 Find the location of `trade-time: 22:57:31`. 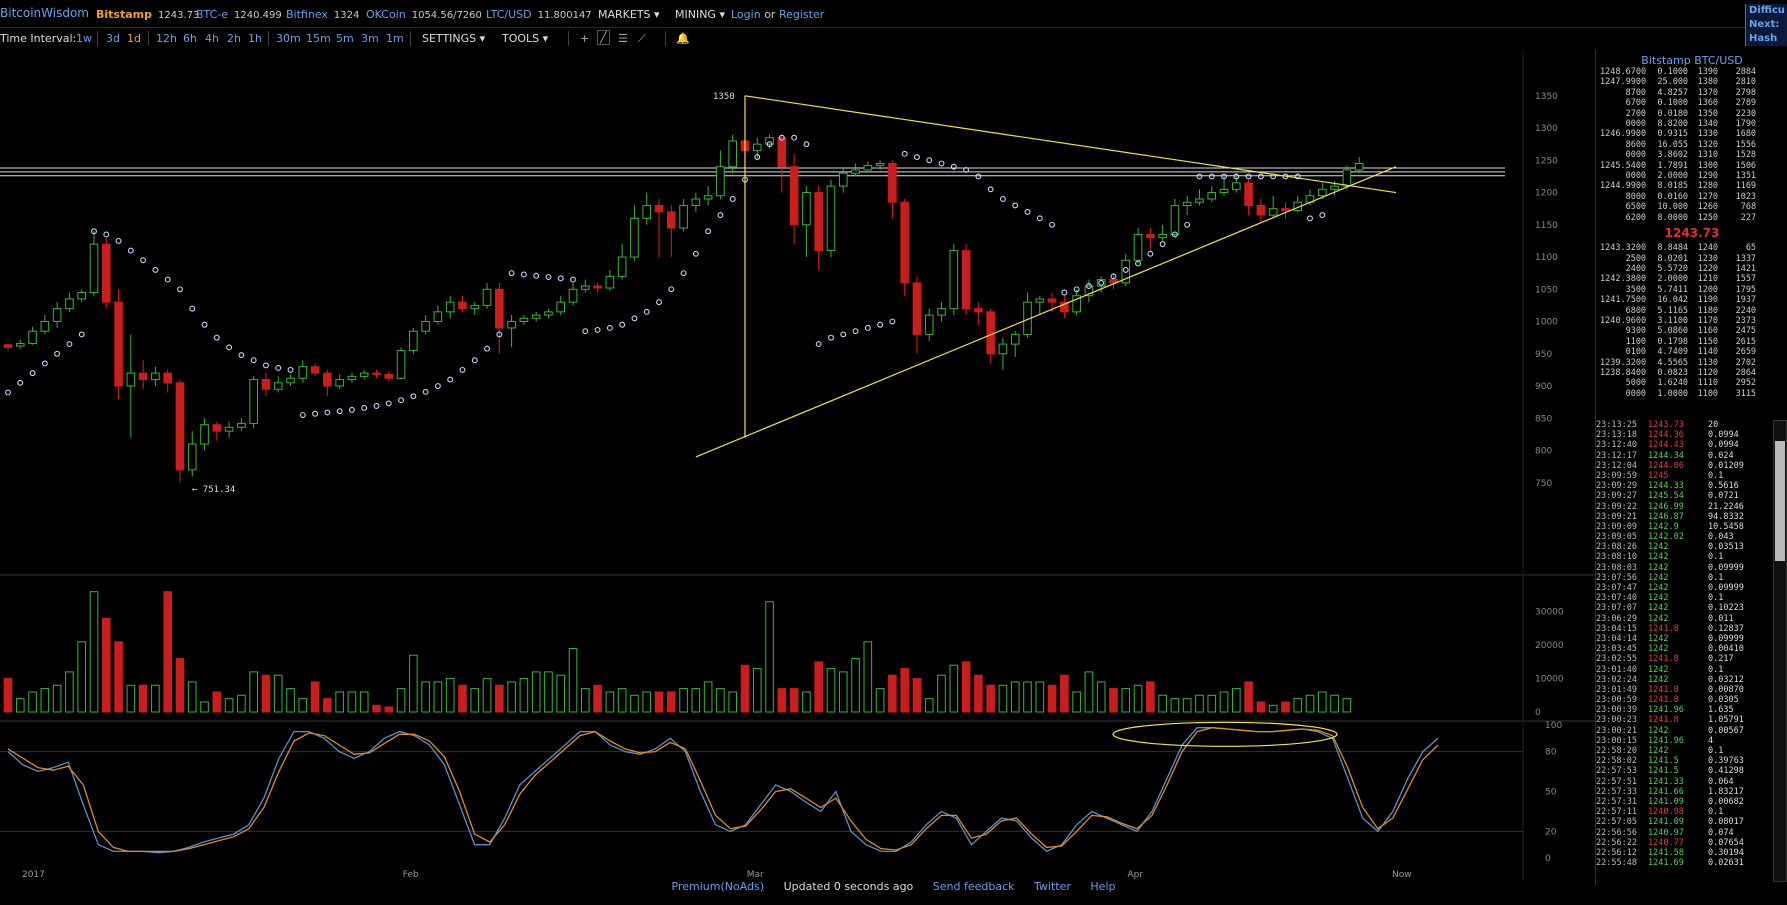

trade-time: 22:57:31 is located at coordinates (1616, 801).